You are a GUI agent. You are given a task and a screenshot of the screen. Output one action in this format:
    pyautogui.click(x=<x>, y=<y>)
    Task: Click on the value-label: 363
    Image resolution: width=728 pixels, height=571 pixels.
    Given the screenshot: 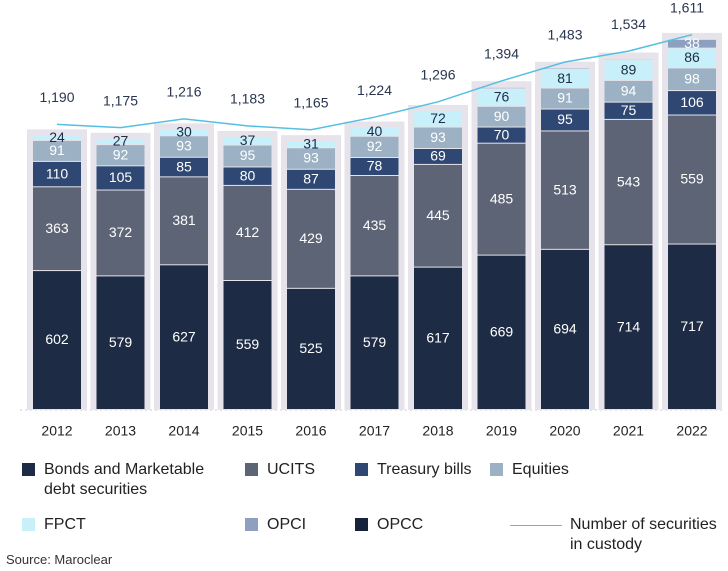 What is the action you would take?
    pyautogui.click(x=57, y=228)
    